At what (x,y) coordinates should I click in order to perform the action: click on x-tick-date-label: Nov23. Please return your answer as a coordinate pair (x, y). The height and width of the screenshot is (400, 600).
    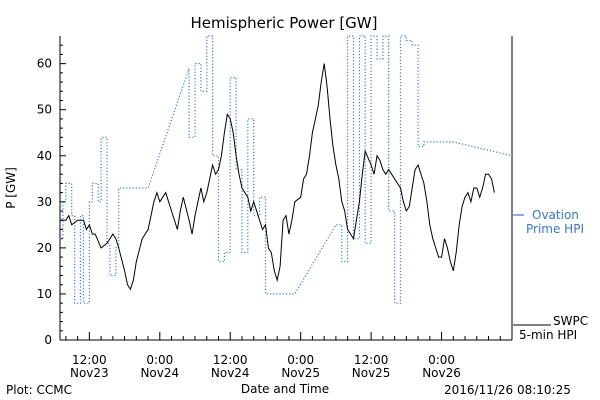
    Looking at the image, I should click on (89, 373).